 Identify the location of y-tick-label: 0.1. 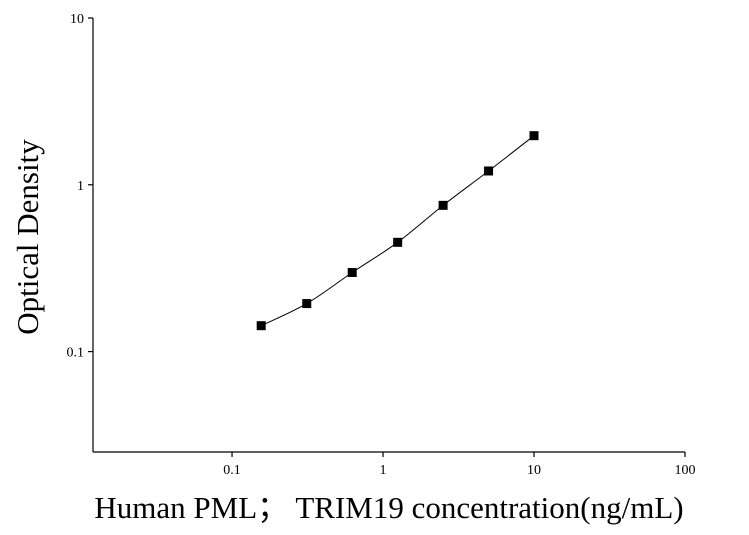
(76, 353).